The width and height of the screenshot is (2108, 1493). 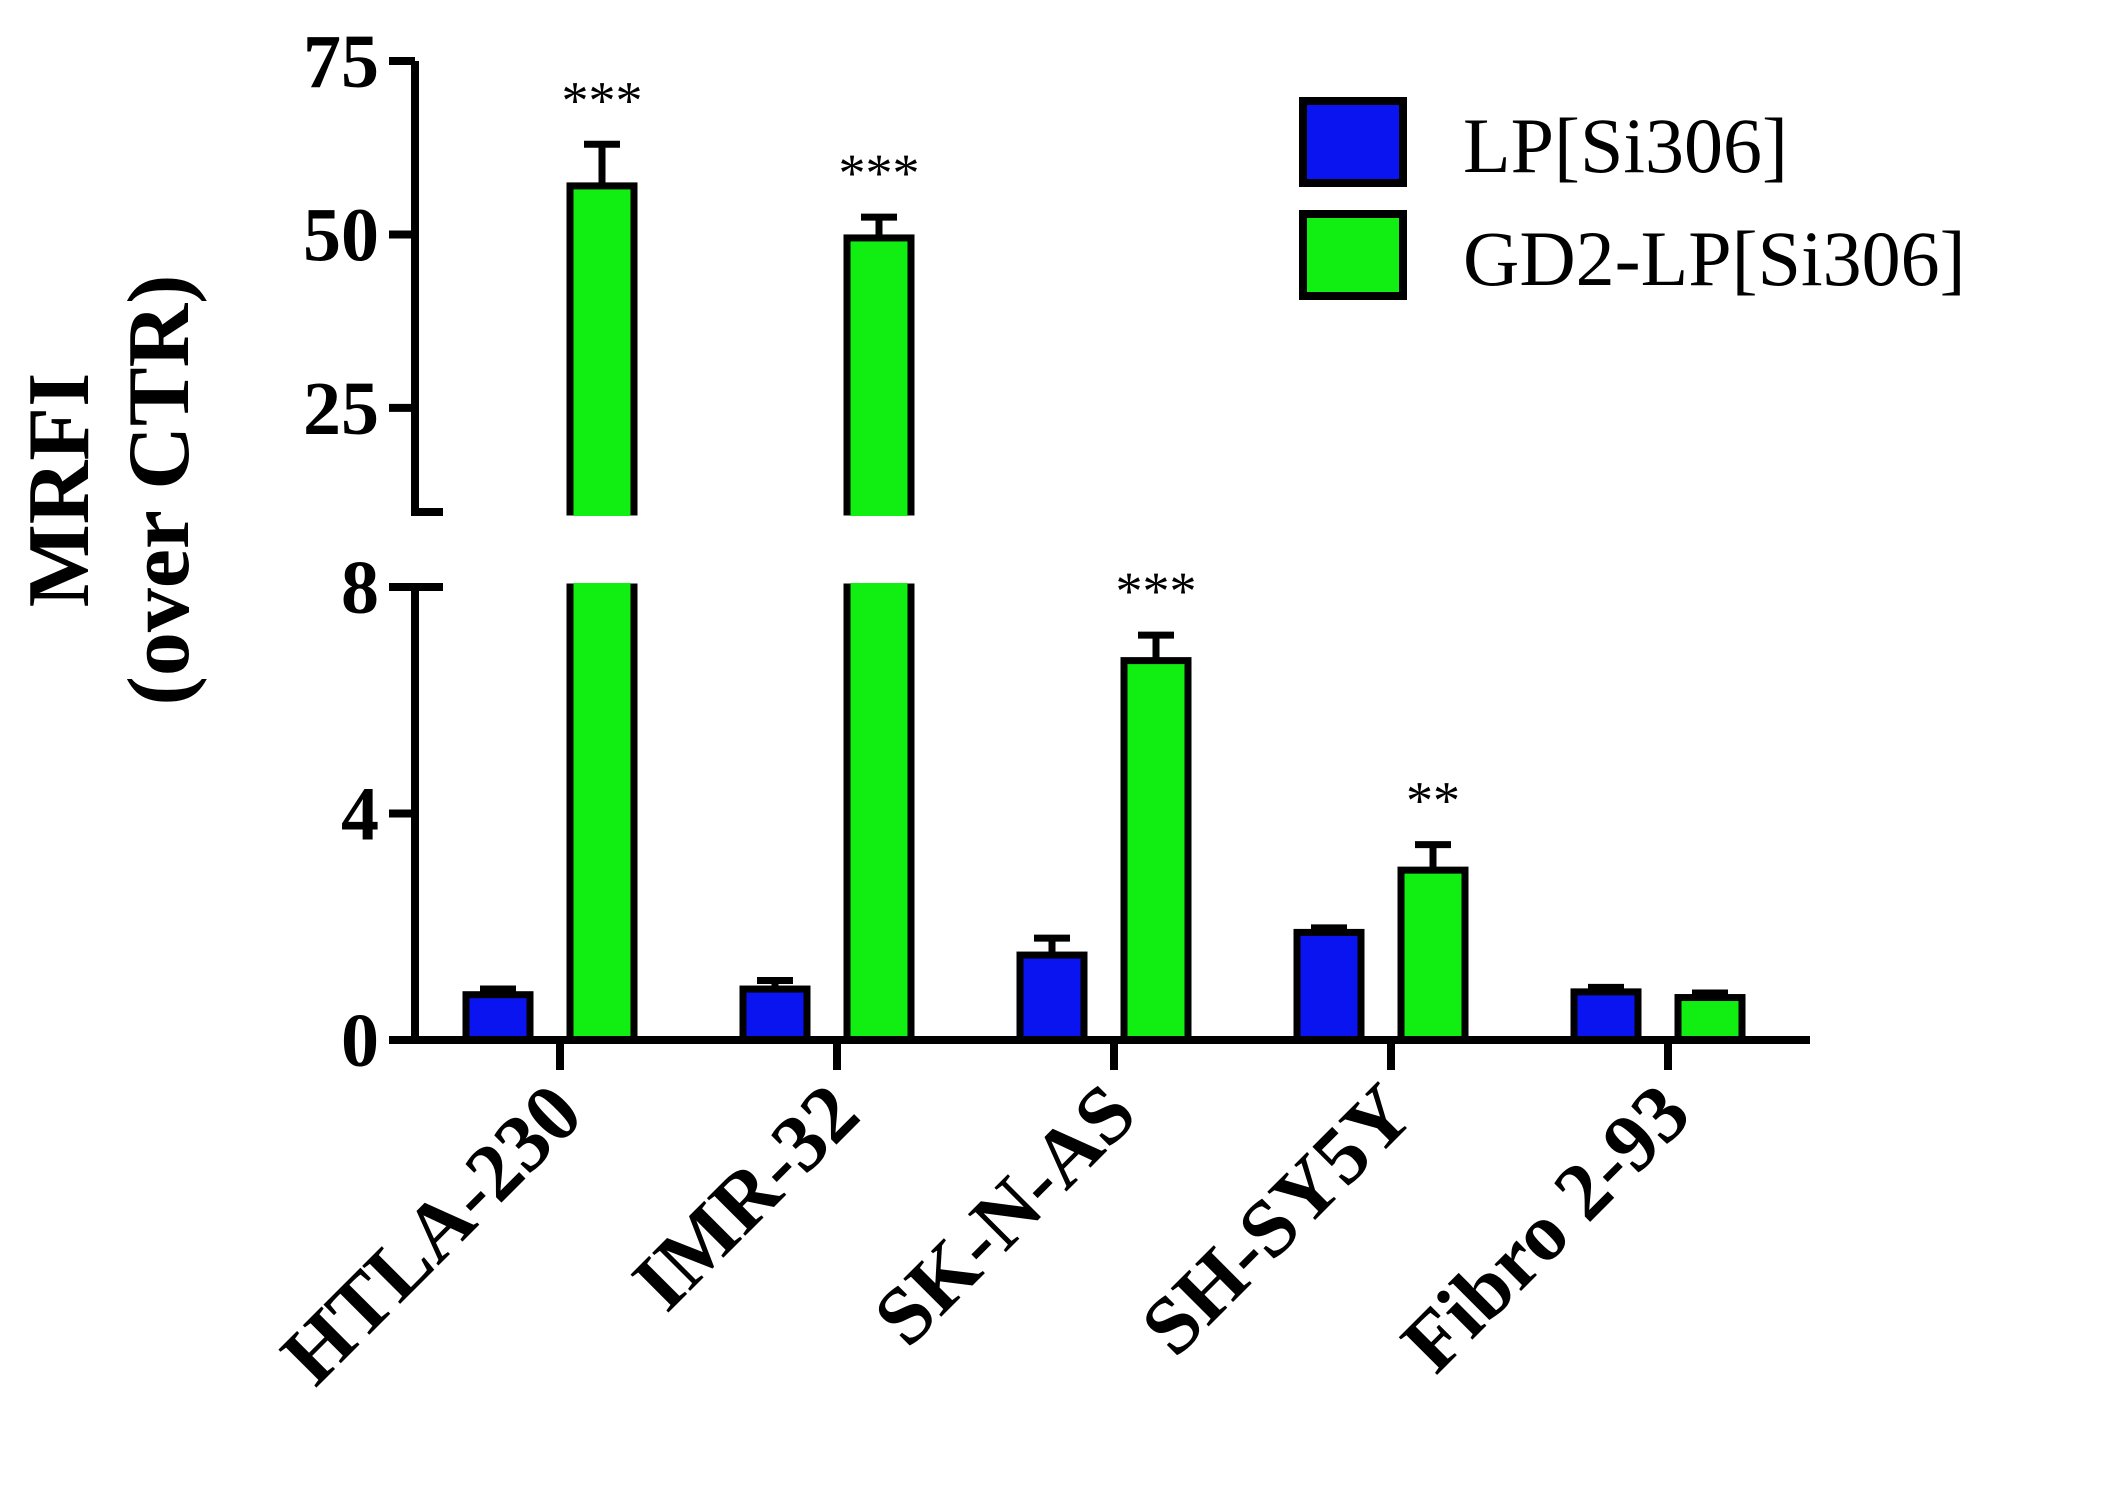 What do you see at coordinates (1714, 258) in the screenshot?
I see `legend-label-gd2-lp: GD2-LP[Si306]` at bounding box center [1714, 258].